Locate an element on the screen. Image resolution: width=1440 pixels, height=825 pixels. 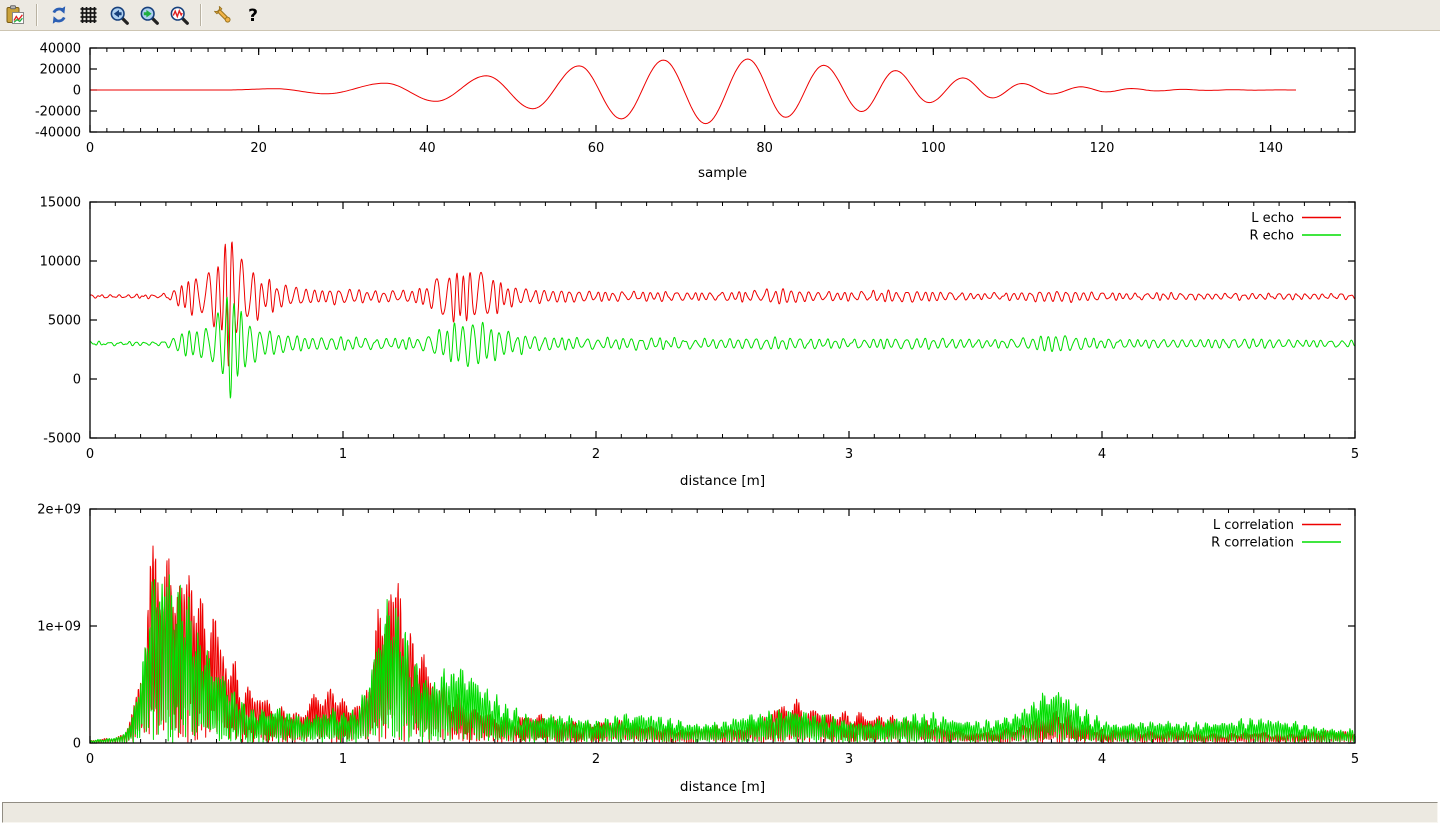
x-tick-label: 20 is located at coordinates (258, 148).